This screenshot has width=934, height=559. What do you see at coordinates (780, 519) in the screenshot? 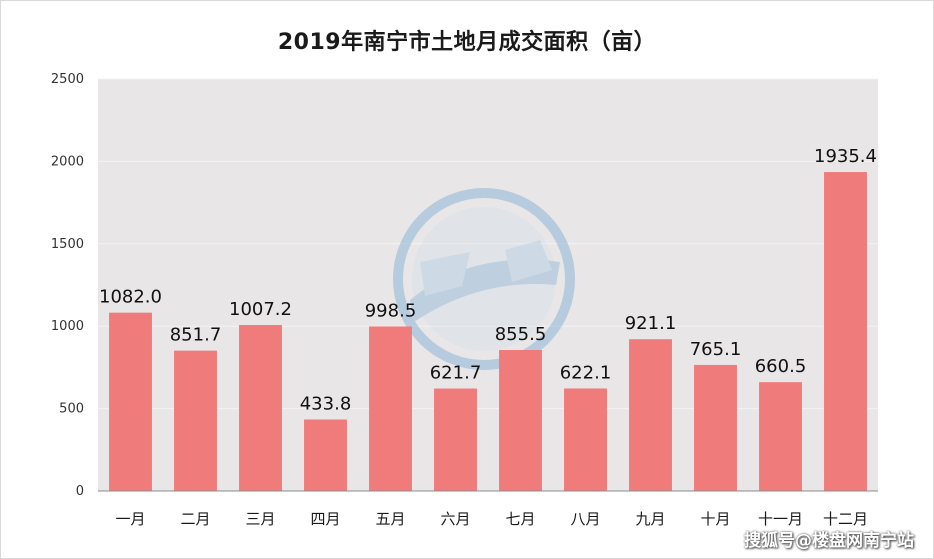
I see `x-tick-label: 十一月` at bounding box center [780, 519].